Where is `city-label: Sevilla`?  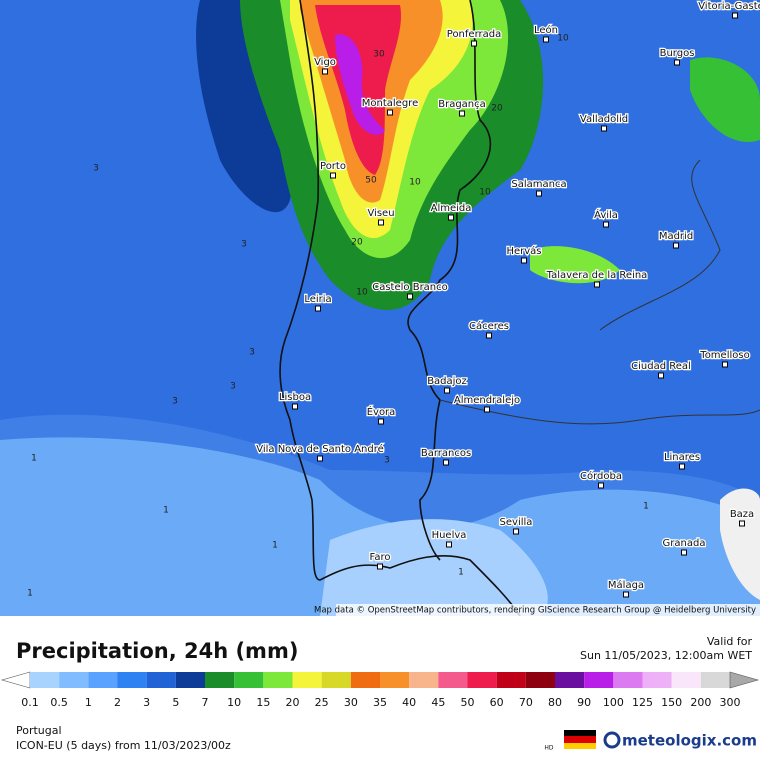
city-label: Sevilla is located at coordinates (516, 522).